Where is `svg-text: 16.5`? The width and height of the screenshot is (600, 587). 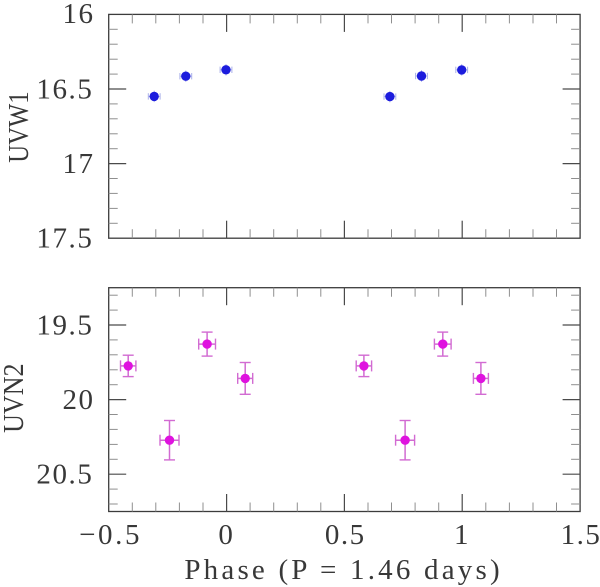
svg-text: 16.5 is located at coordinates (64, 89).